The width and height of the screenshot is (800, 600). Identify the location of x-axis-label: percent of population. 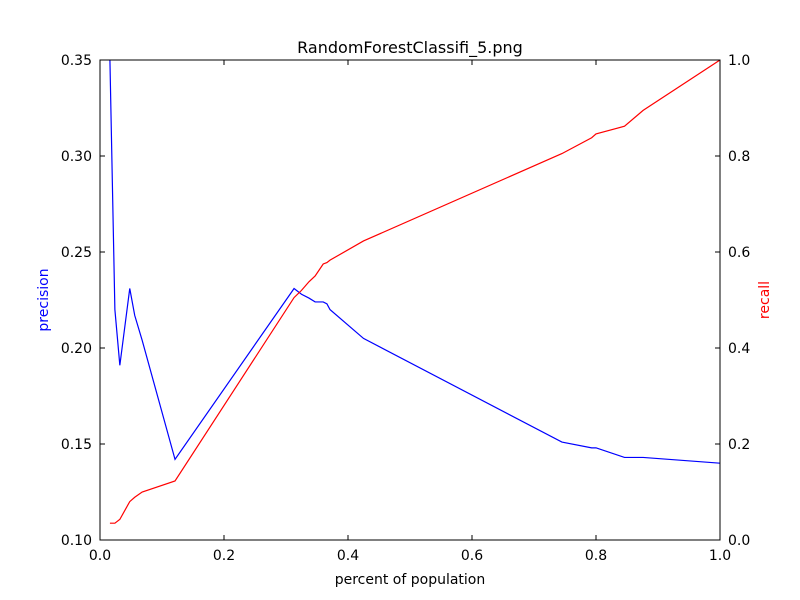
(410, 580).